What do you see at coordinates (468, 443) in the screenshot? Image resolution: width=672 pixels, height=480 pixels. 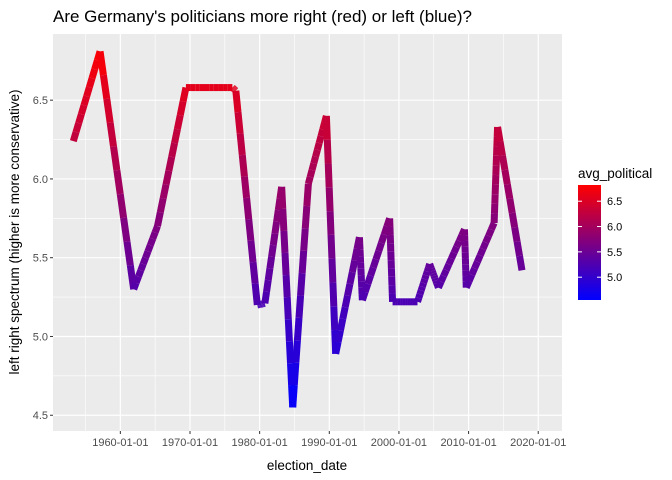 I see `x-tick-label: 2010-01-01` at bounding box center [468, 443].